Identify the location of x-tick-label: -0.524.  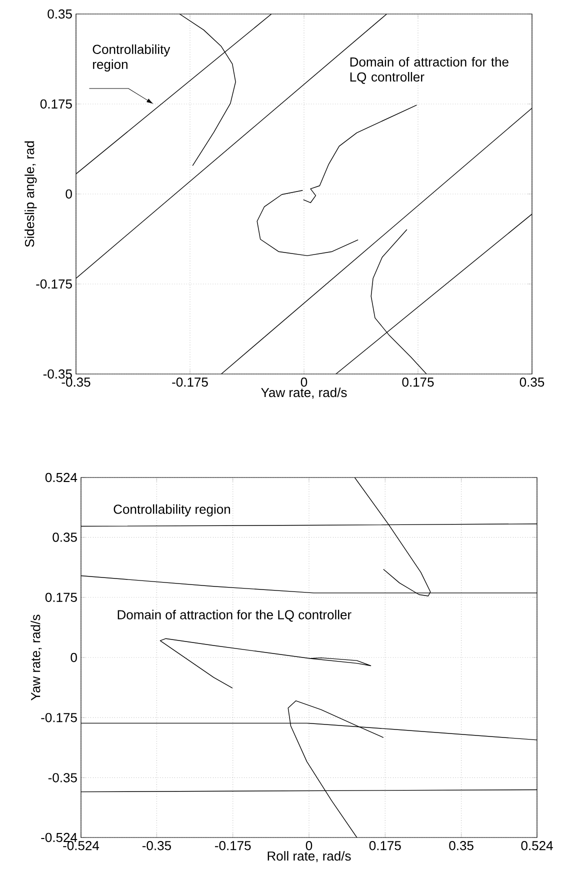
(81, 845).